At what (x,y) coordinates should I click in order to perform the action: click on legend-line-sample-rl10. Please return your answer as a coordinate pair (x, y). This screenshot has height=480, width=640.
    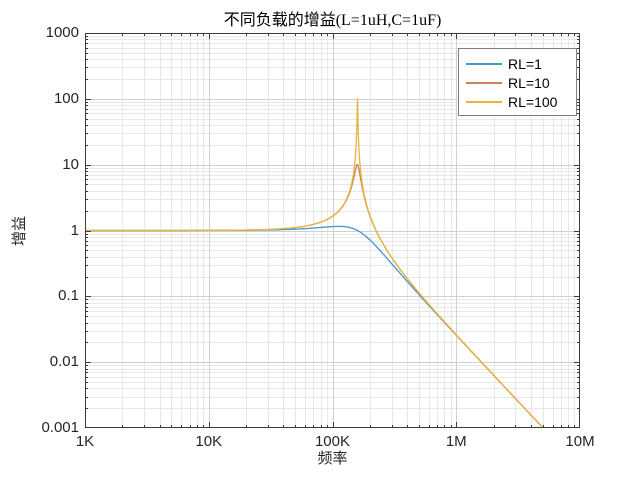
    Looking at the image, I should click on (484, 82).